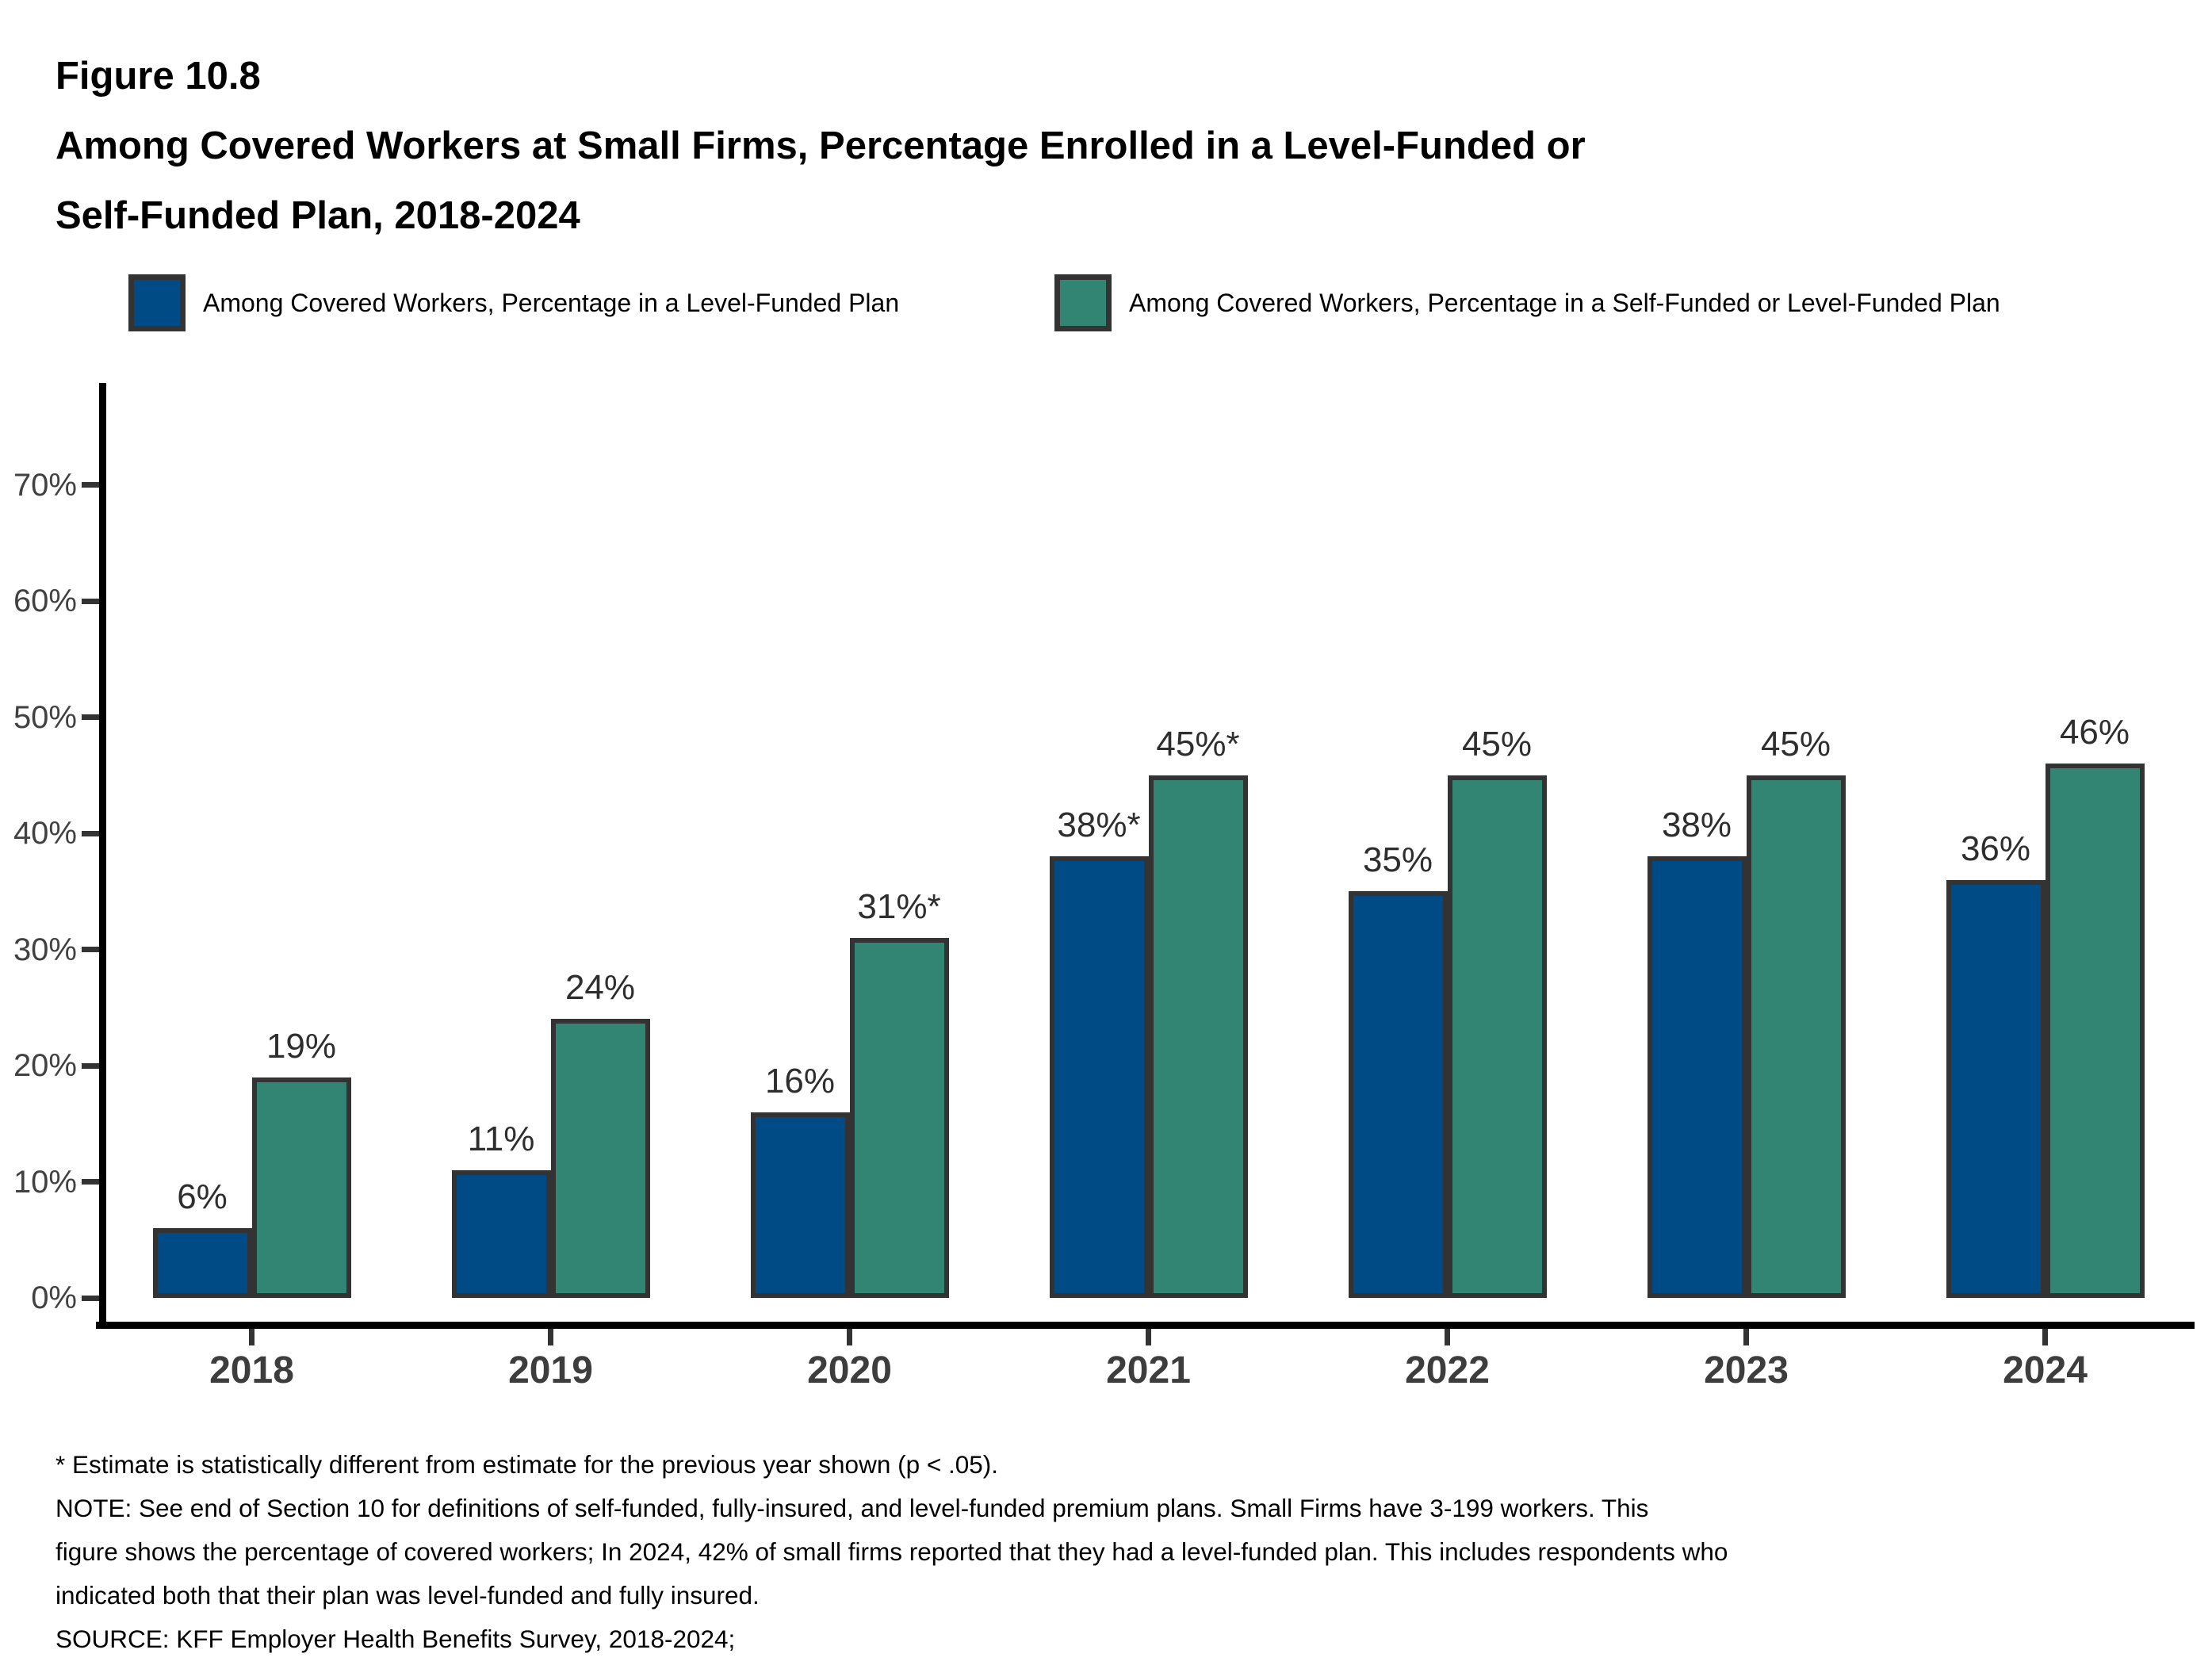 This screenshot has height=1665, width=2212. What do you see at coordinates (899, 906) in the screenshot?
I see `value-label-self-or-level-funded-2020: 31%*` at bounding box center [899, 906].